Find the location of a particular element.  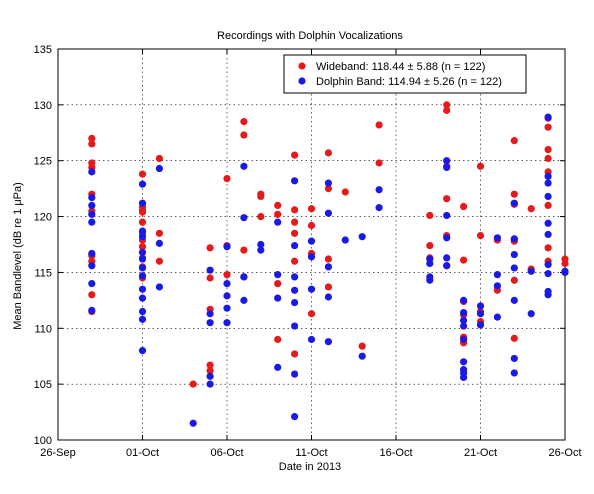

x-tick-label: 21-Oct is located at coordinates (480, 453).